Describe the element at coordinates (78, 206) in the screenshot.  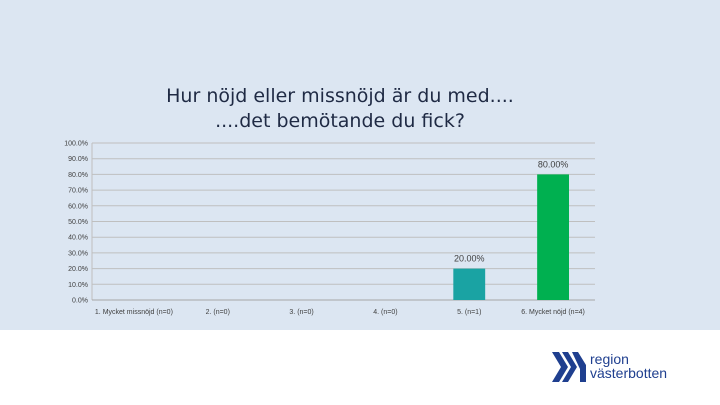
I see `y-tick-label: 60.0%` at that location.